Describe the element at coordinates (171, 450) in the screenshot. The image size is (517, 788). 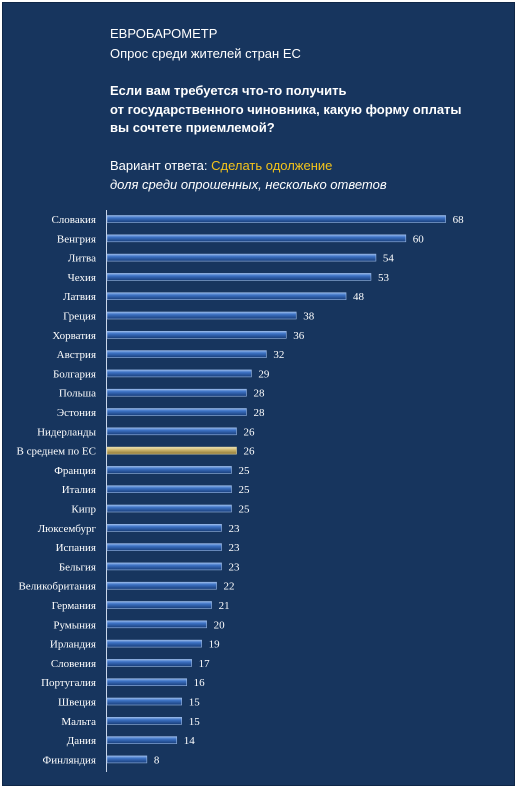
I see `bar-eu-average` at that location.